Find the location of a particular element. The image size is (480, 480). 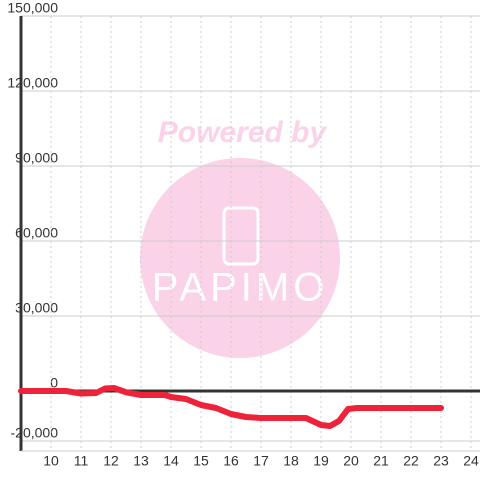

y-tick-label: 150,000 is located at coordinates (32, 8).